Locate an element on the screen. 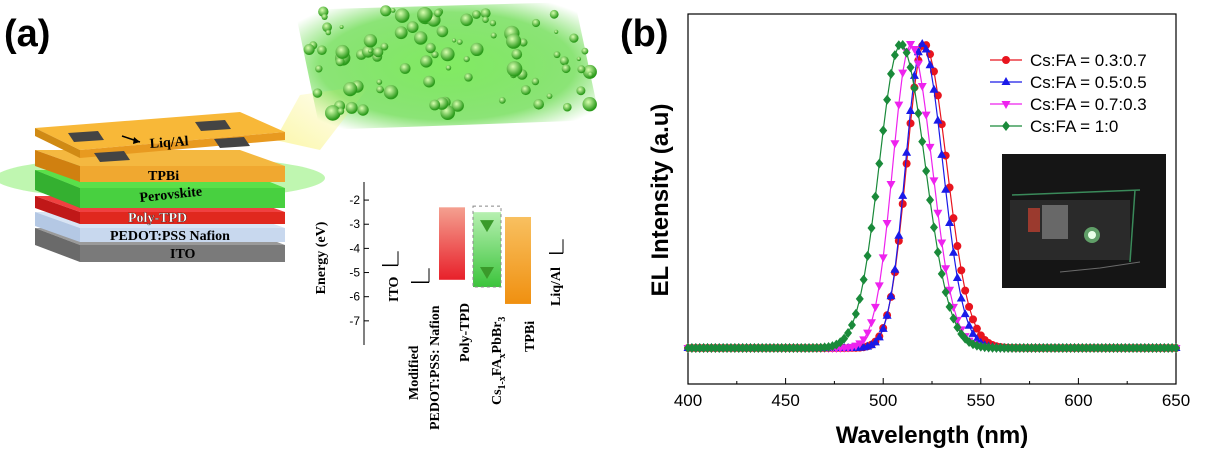 The width and height of the screenshot is (1208, 458). energy-band-outline is located at coordinates (487, 246).